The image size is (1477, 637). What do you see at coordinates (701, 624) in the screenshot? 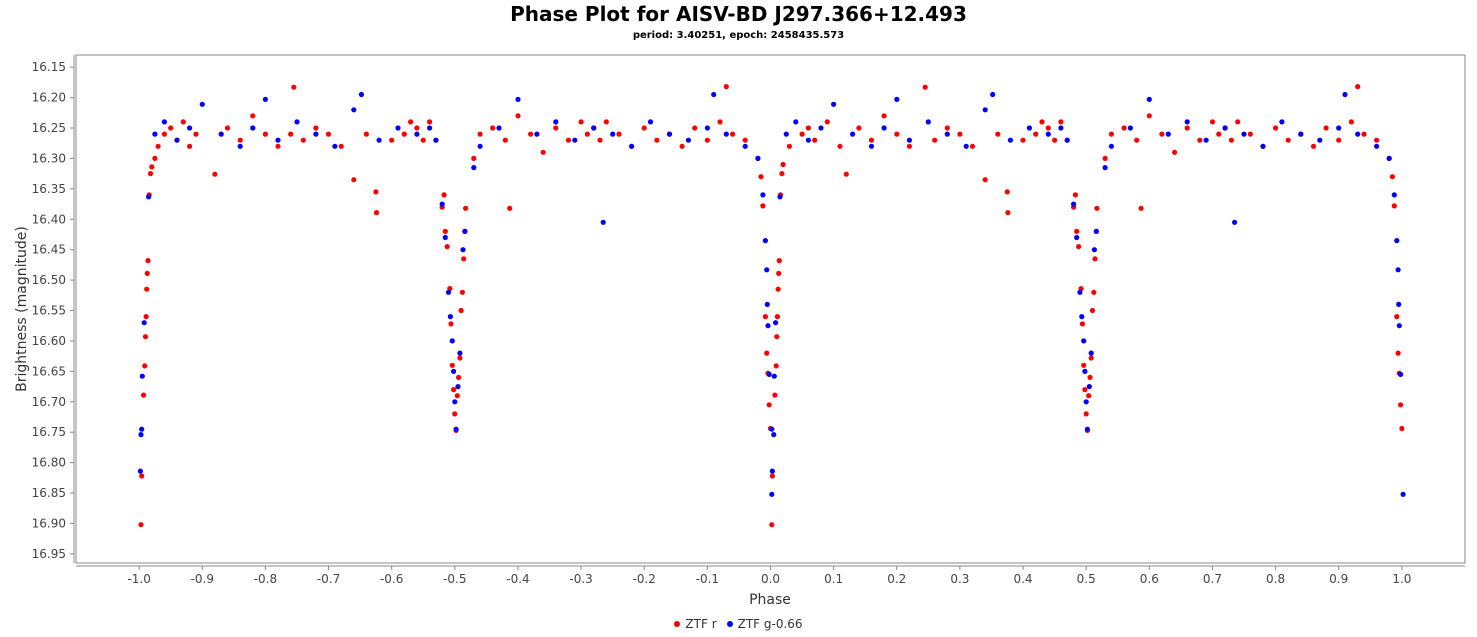
I see `legend-label-ztf-r: ZTF r` at bounding box center [701, 624].